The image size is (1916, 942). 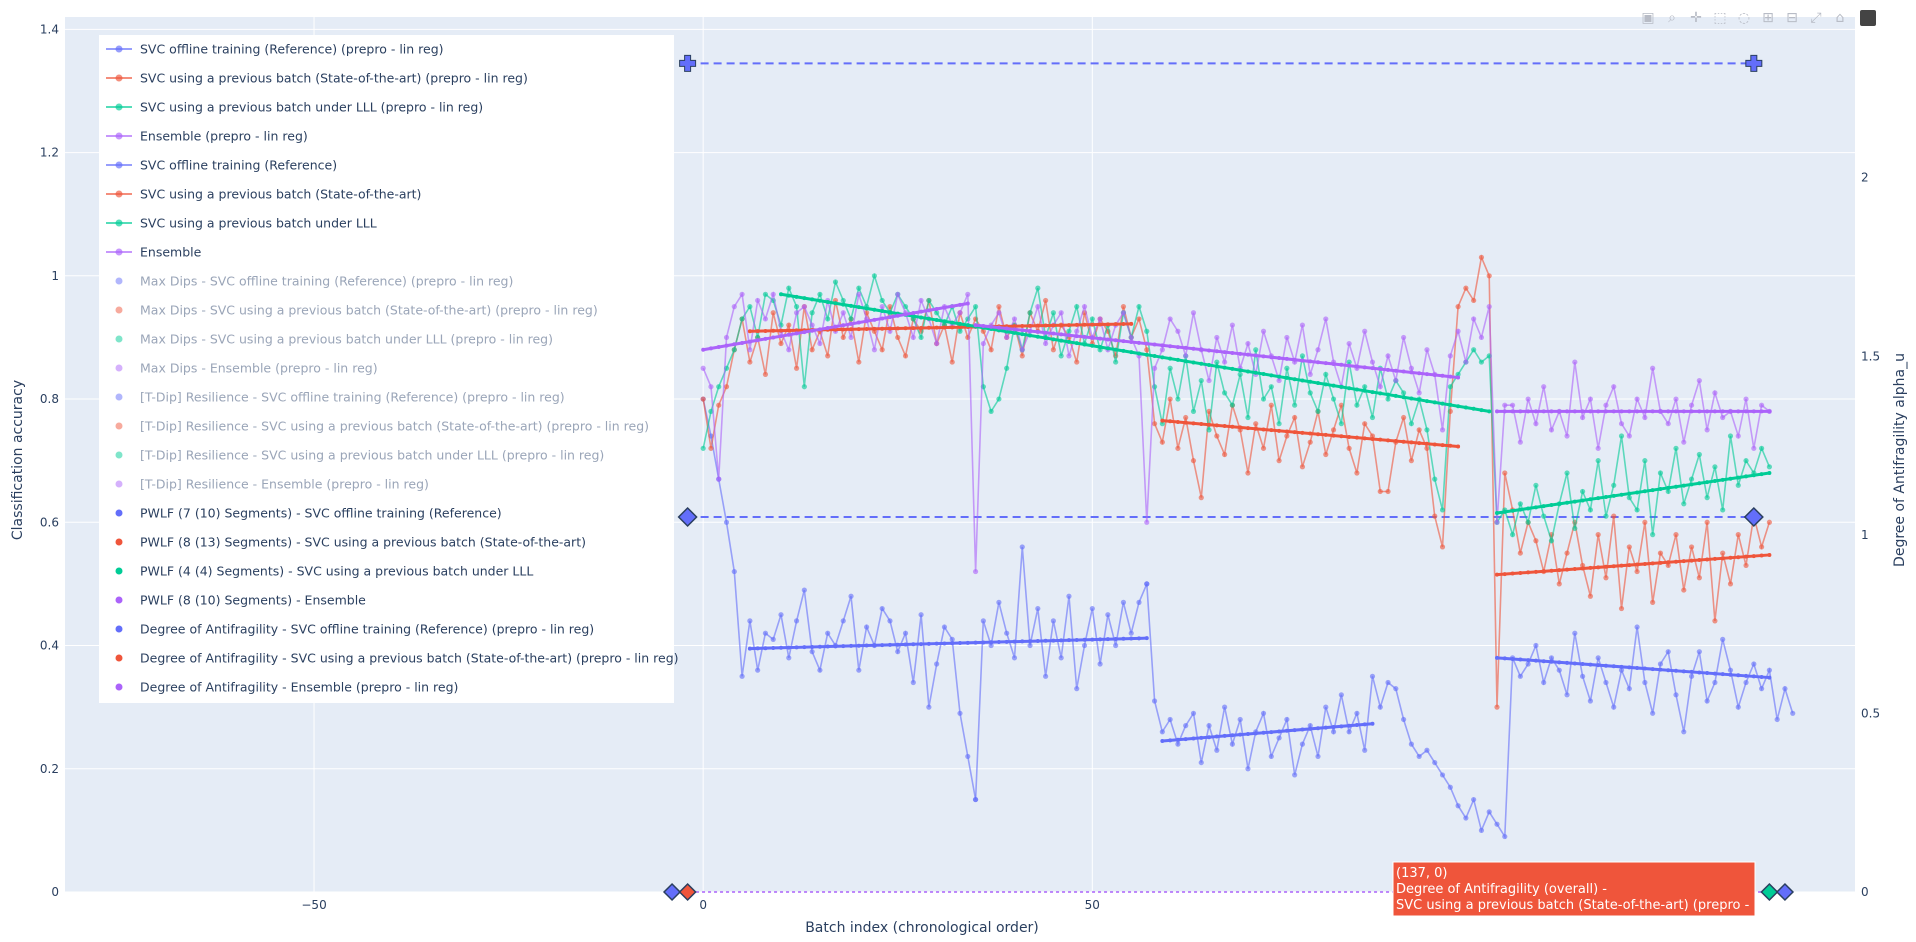 I want to click on legend-item: SVC using a previous batch under LLL, so click(x=241, y=223).